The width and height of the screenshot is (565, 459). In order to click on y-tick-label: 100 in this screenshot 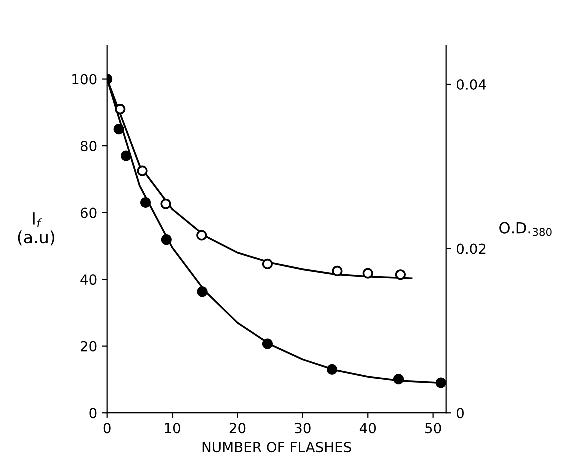, I will do `click(84, 79)`.